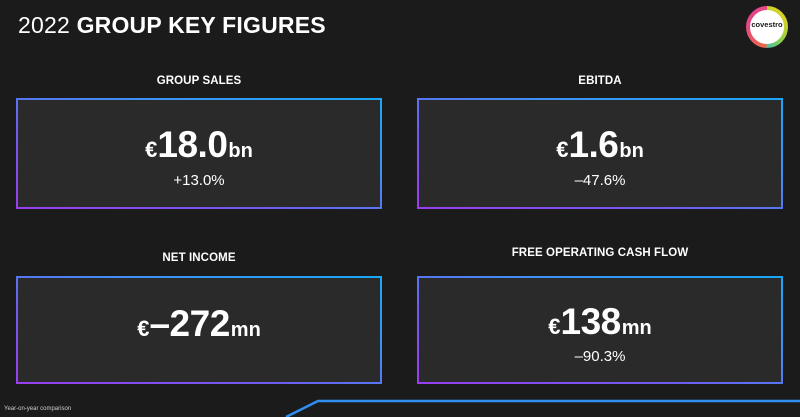 This screenshot has height=417, width=800. I want to click on kpi-change-group-sales: +13.0%, so click(199, 180).